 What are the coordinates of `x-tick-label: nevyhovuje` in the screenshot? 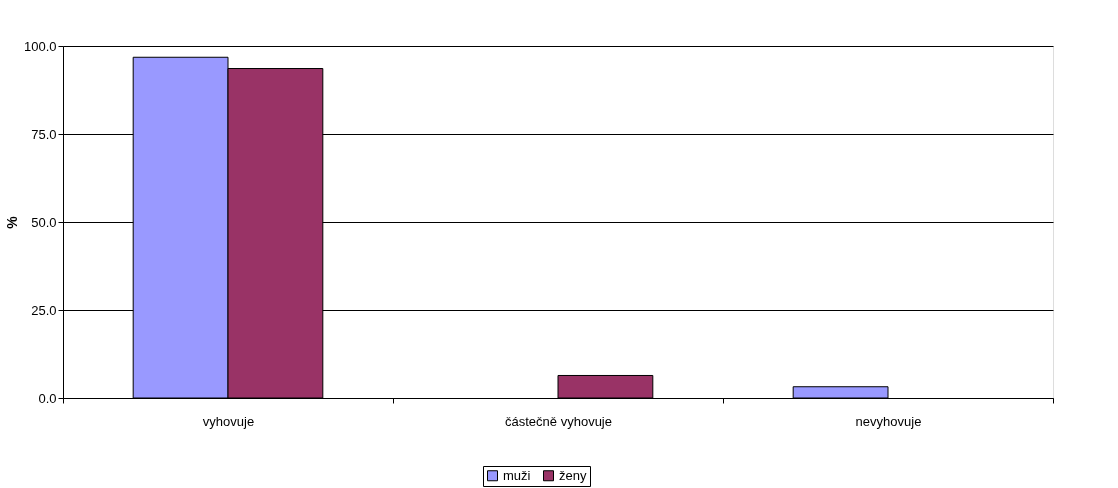 It's located at (888, 421).